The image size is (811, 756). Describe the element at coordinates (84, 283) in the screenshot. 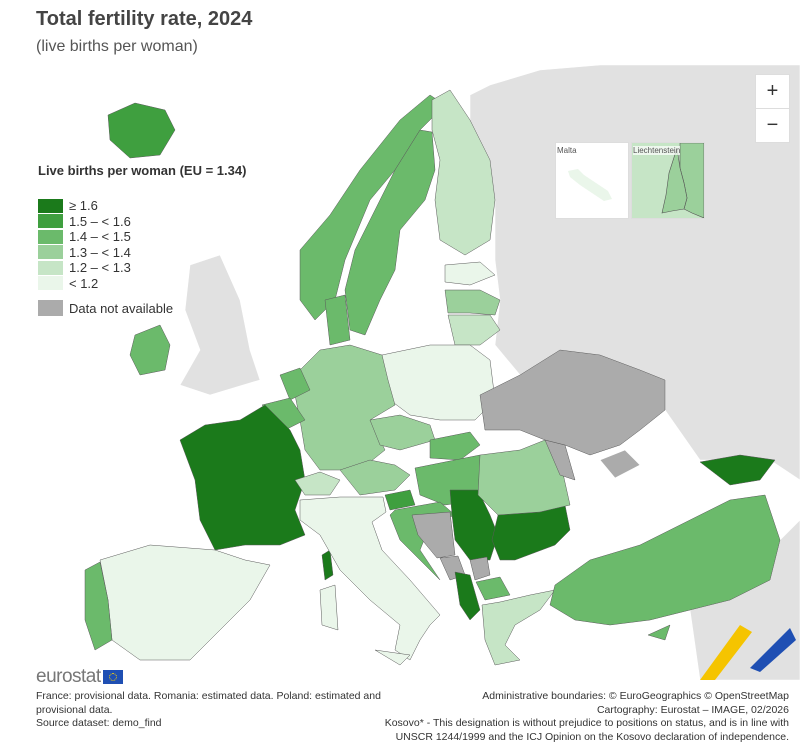

I see `legend-label: < 1.2` at that location.